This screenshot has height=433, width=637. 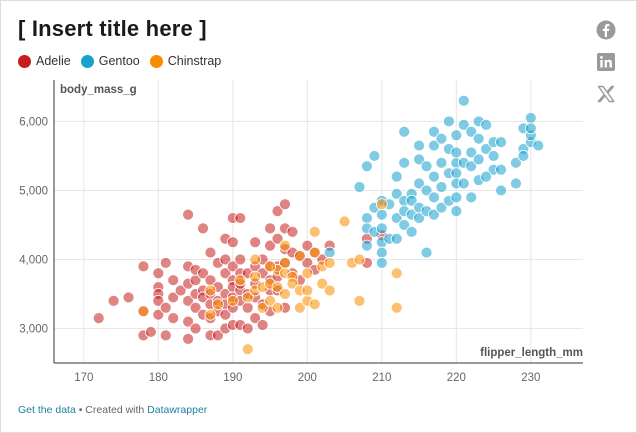 What do you see at coordinates (110, 61) in the screenshot?
I see `legend-item-gentoo: Gentoo` at bounding box center [110, 61].